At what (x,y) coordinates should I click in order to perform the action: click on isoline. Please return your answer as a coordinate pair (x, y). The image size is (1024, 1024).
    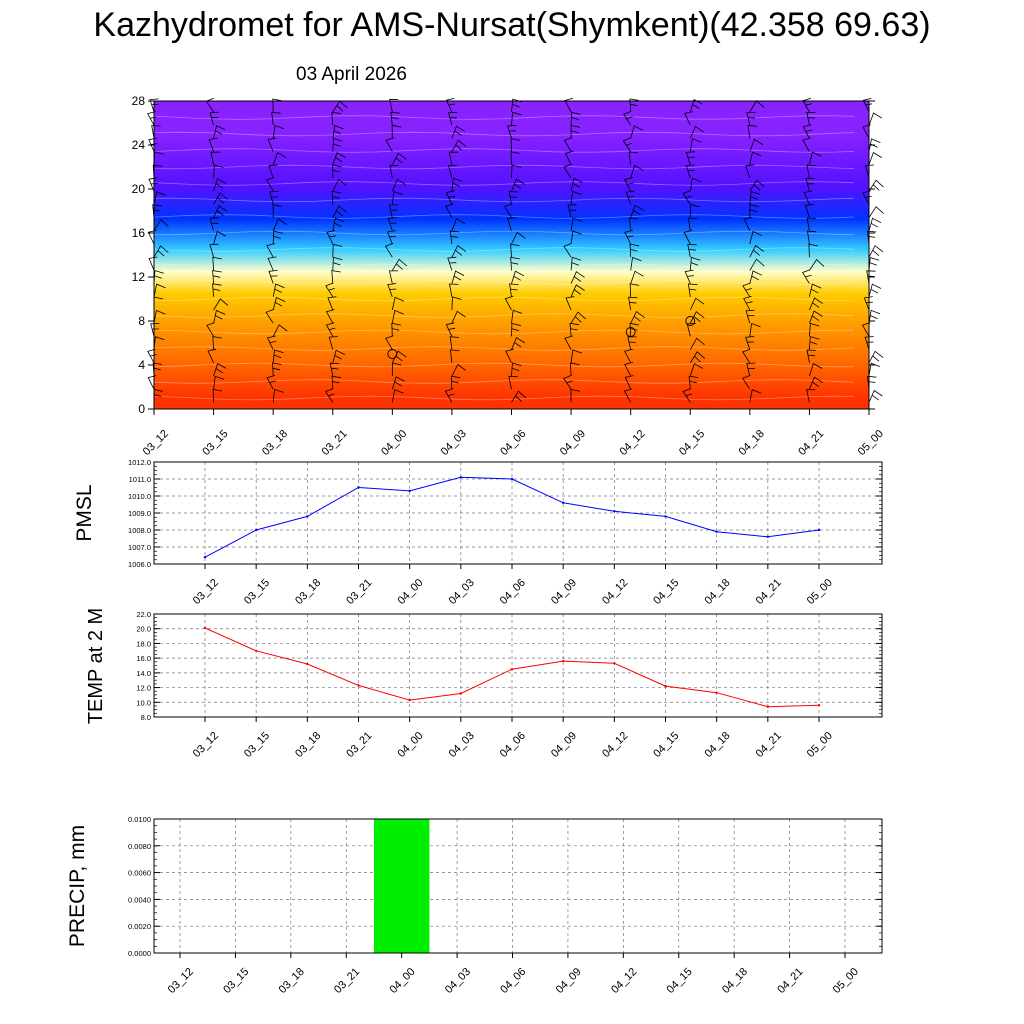
    Looking at the image, I should click on (504, 299).